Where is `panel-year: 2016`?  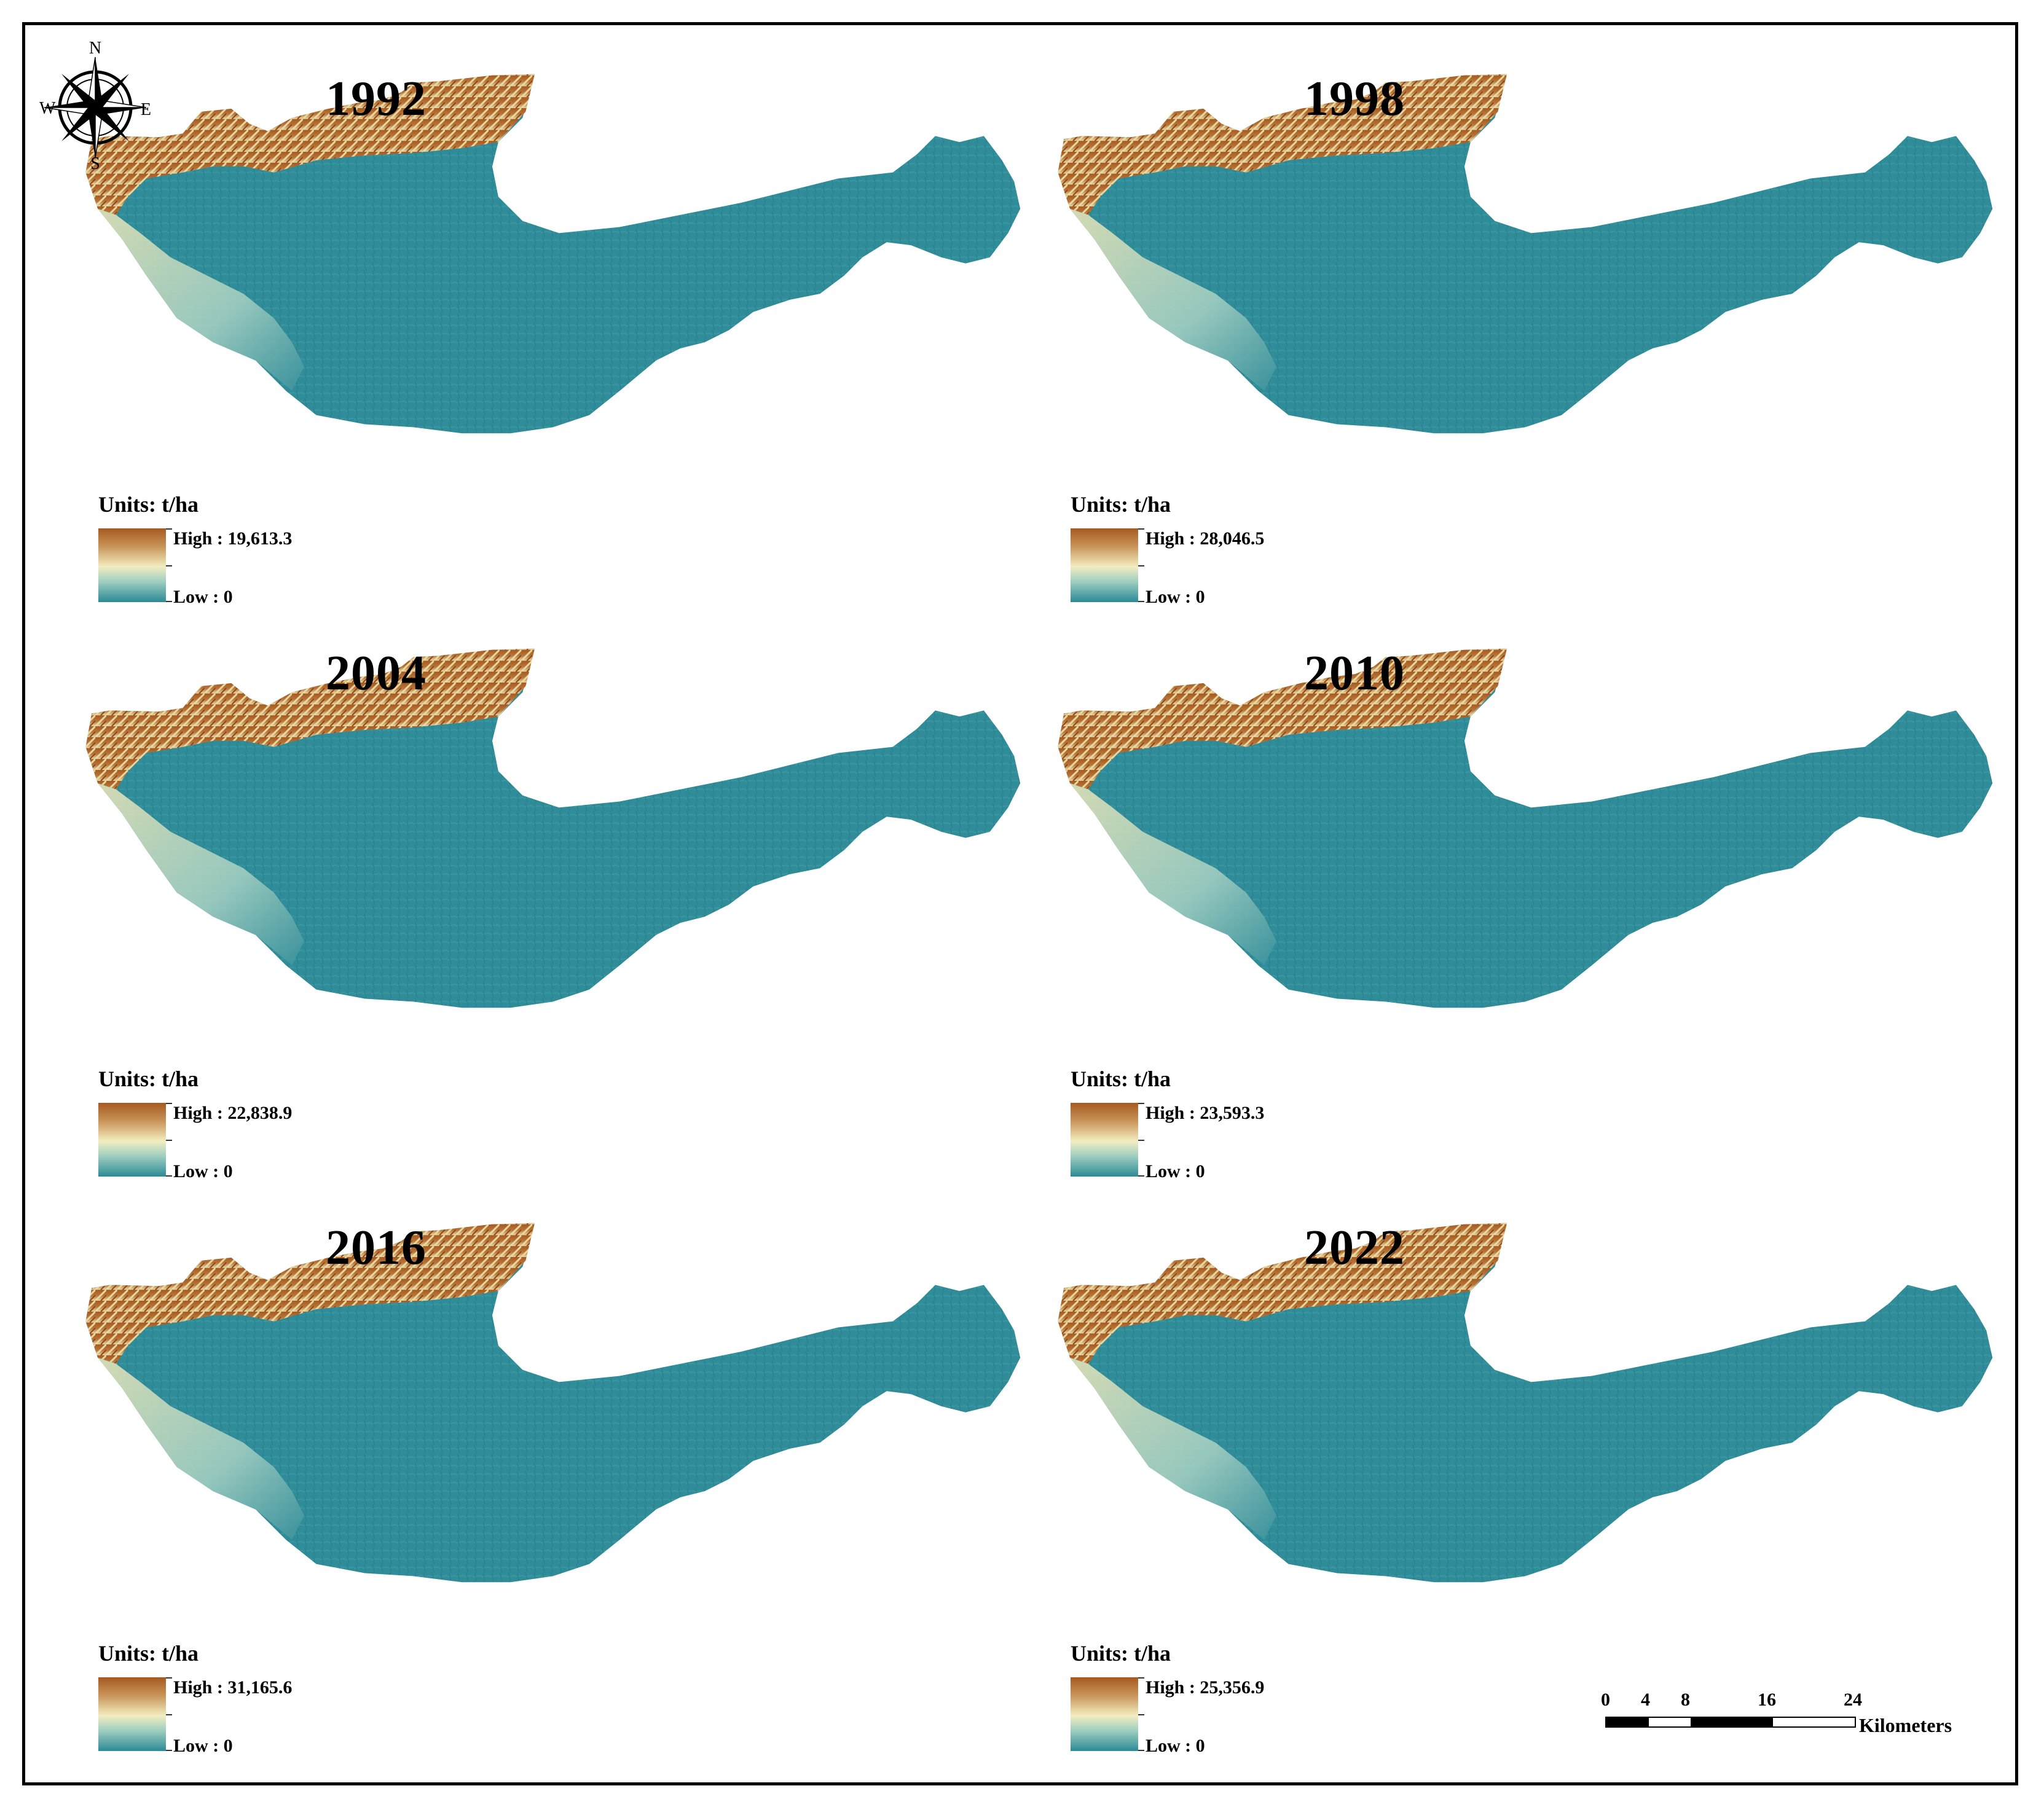 panel-year: 2016 is located at coordinates (376, 1248).